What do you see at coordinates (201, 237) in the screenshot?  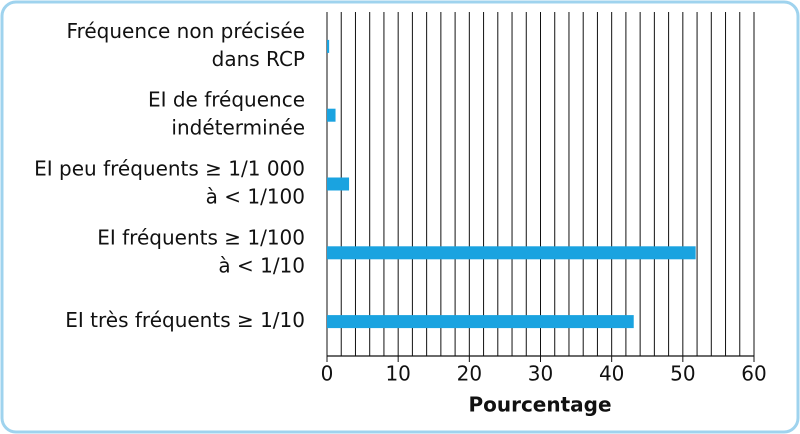 I see `y-tick-label: EI fréquents ≥ 1/100` at bounding box center [201, 237].